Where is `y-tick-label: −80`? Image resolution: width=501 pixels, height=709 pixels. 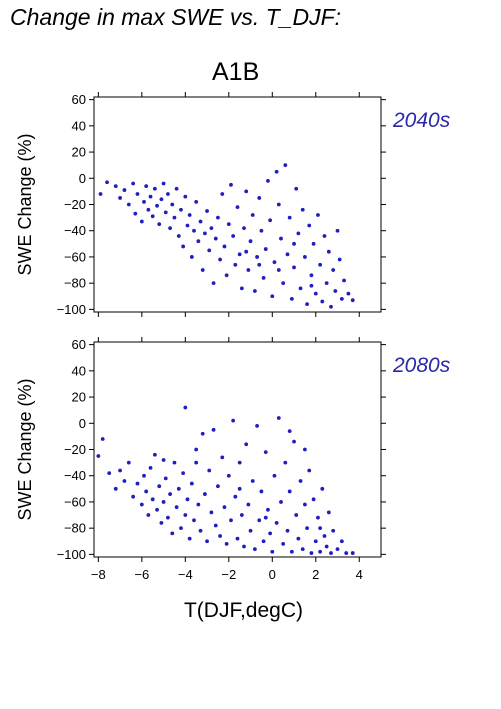
y-tick-label: −80 is located at coordinates (75, 283).